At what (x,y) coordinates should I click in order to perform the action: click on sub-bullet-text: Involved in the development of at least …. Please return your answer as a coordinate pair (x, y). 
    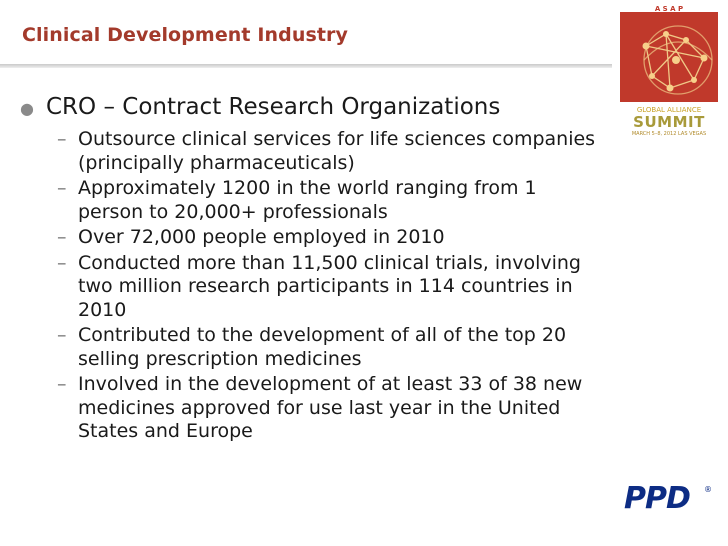
    Looking at the image, I should click on (330, 407).